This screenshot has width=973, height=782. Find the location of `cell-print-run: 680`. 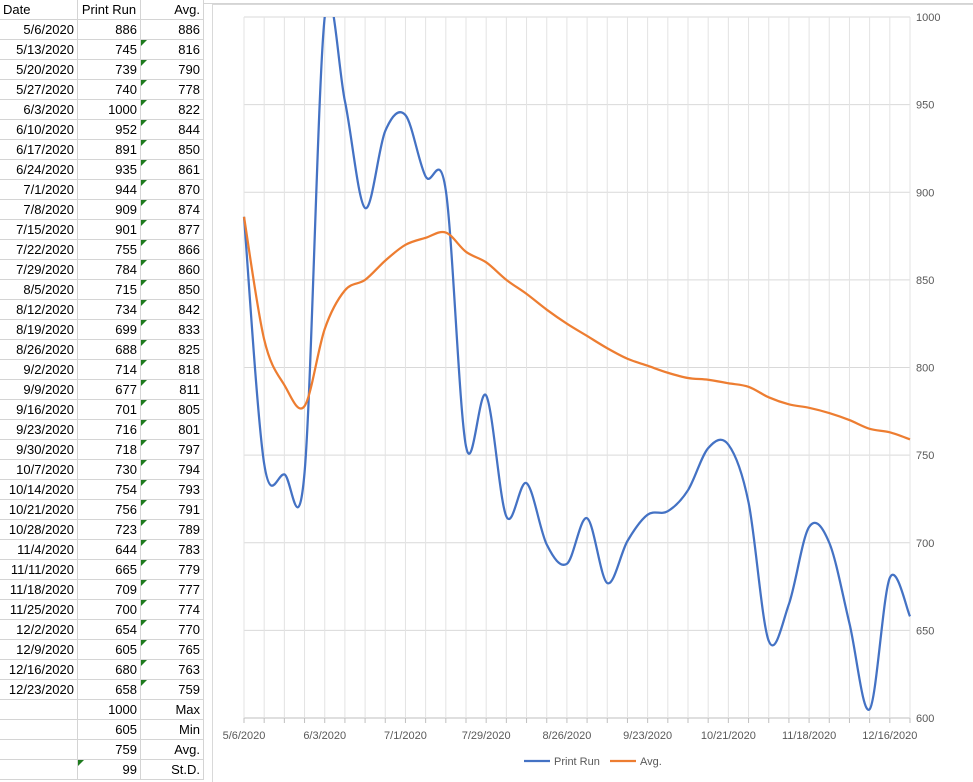

cell-print-run: 680 is located at coordinates (109, 670).